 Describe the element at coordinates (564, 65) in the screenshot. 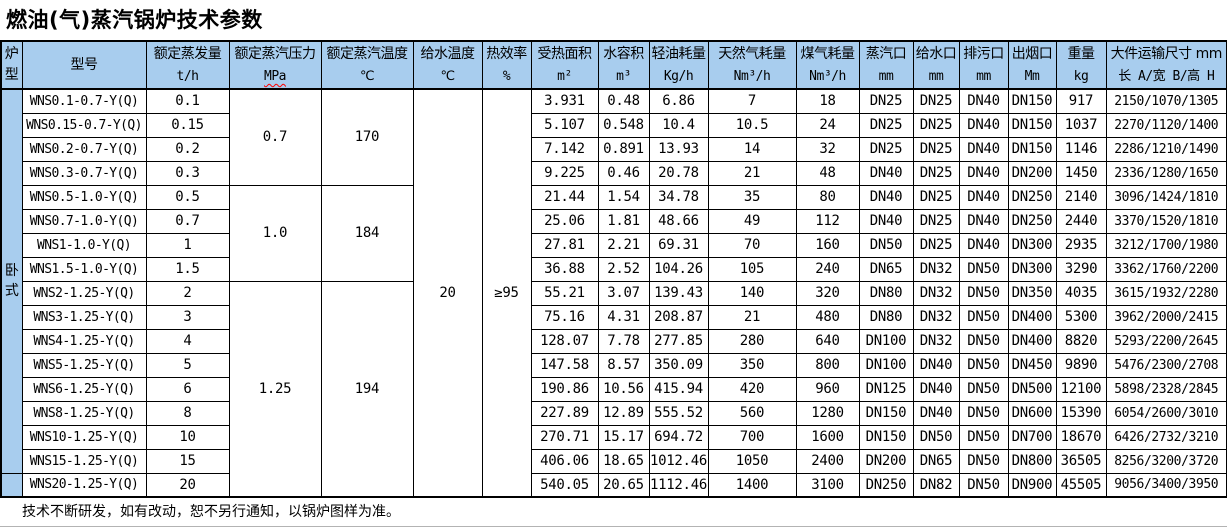

I see `column-header-heating-area: 受热面积 m²` at that location.